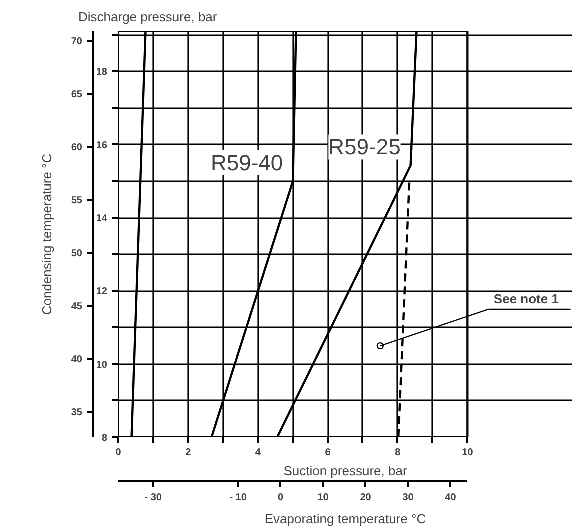 This screenshot has width=576, height=529. What do you see at coordinates (102, 292) in the screenshot?
I see `y-tick-label: 12` at bounding box center [102, 292].